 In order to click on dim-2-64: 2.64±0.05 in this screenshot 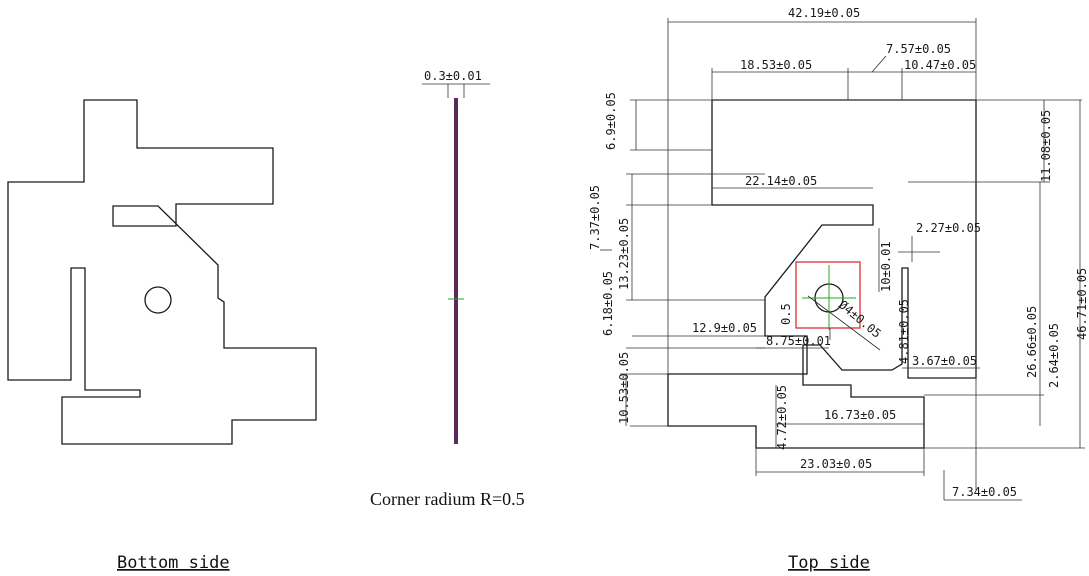, I will do `click(1054, 355)`.